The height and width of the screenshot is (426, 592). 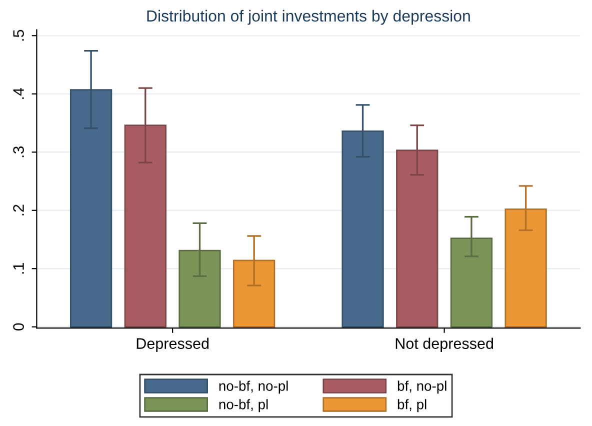 What do you see at coordinates (243, 405) in the screenshot?
I see `legend-label: no-bf, pl` at bounding box center [243, 405].